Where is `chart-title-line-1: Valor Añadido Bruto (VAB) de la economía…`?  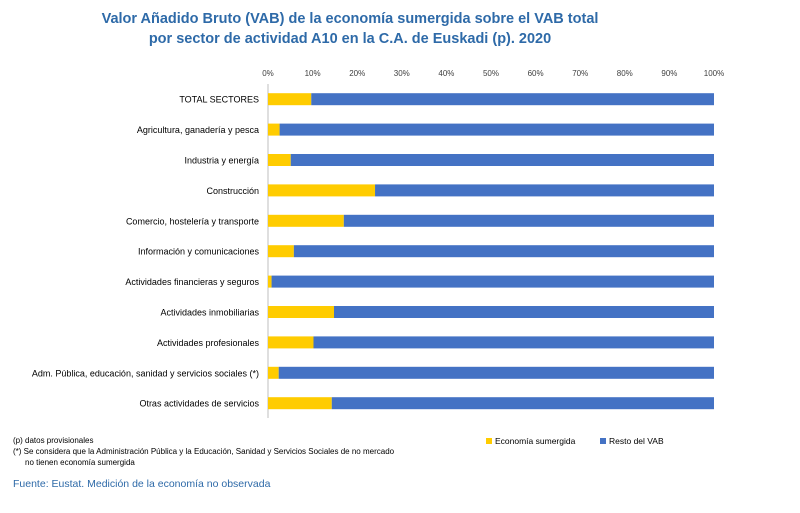 chart-title-line-1: Valor Añadido Bruto (VAB) de la economía… is located at coordinates (350, 19).